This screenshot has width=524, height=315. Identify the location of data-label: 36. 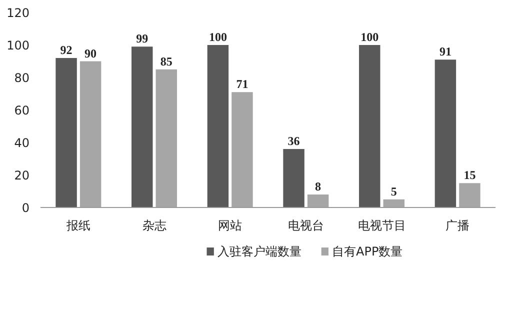
(294, 141).